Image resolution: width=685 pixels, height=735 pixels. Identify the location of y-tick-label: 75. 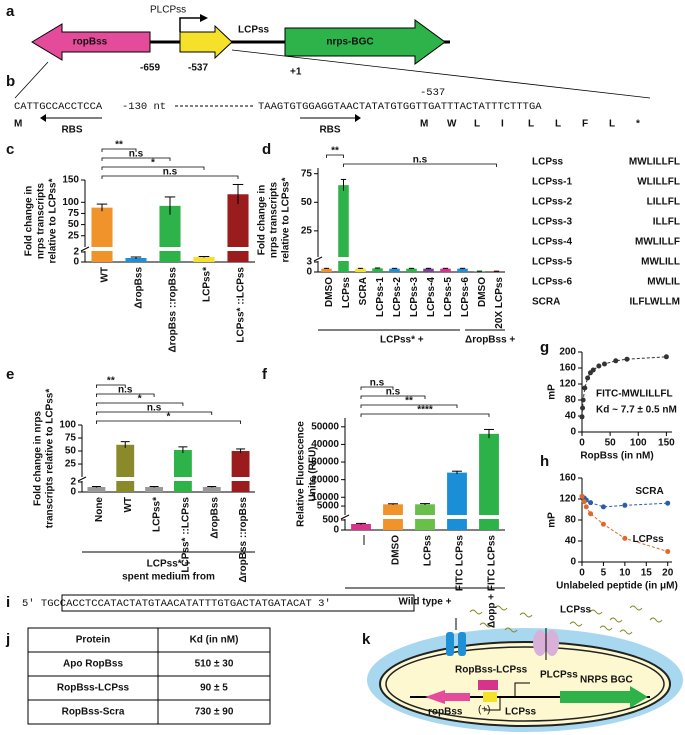
(71, 438).